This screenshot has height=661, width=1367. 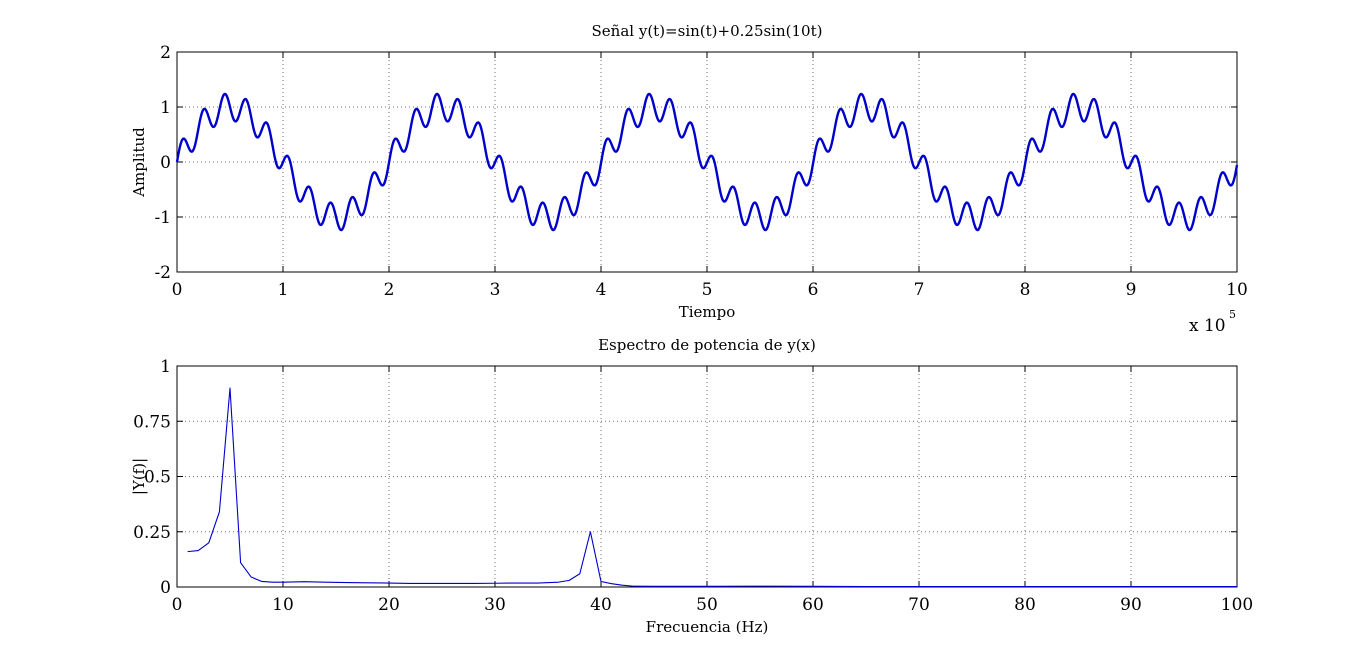 I want to click on x-tick-label: 2, so click(x=389, y=290).